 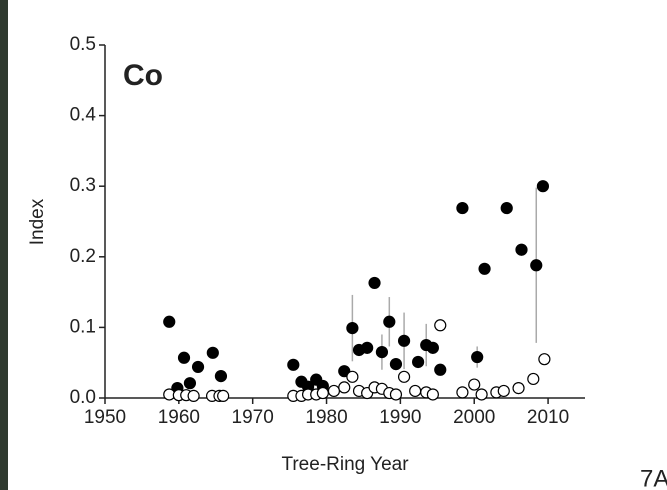 What do you see at coordinates (83, 256) in the screenshot?
I see `y-tick-label: 0.2` at bounding box center [83, 256].